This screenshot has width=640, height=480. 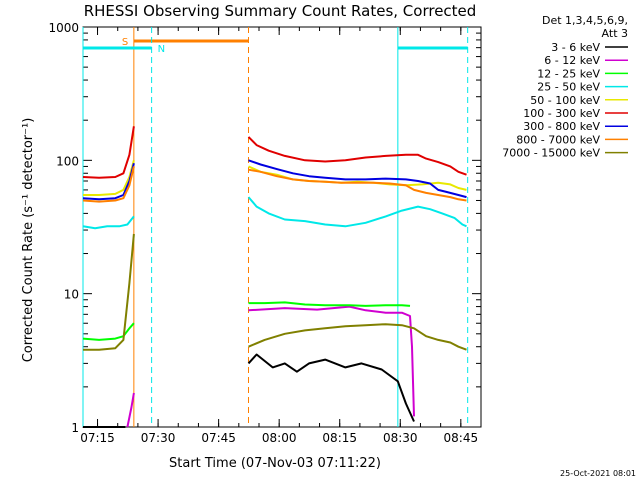 I want to click on legend-label: 50 - 100 keV, so click(x=565, y=100).